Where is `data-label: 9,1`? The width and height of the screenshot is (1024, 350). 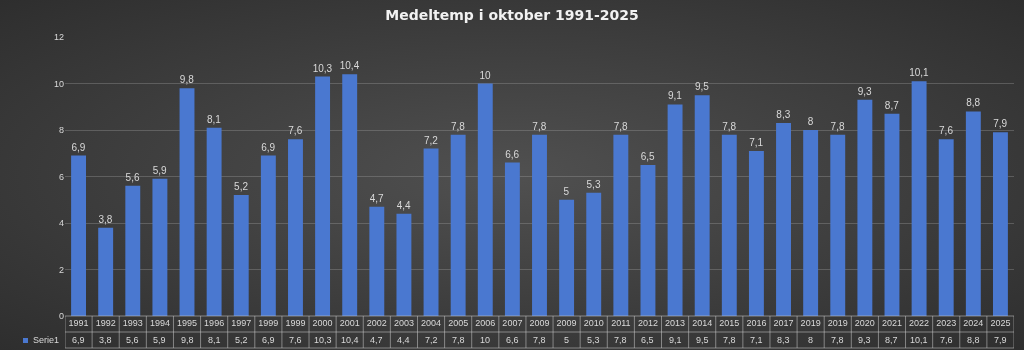 data-label: 9,1 is located at coordinates (675, 340).